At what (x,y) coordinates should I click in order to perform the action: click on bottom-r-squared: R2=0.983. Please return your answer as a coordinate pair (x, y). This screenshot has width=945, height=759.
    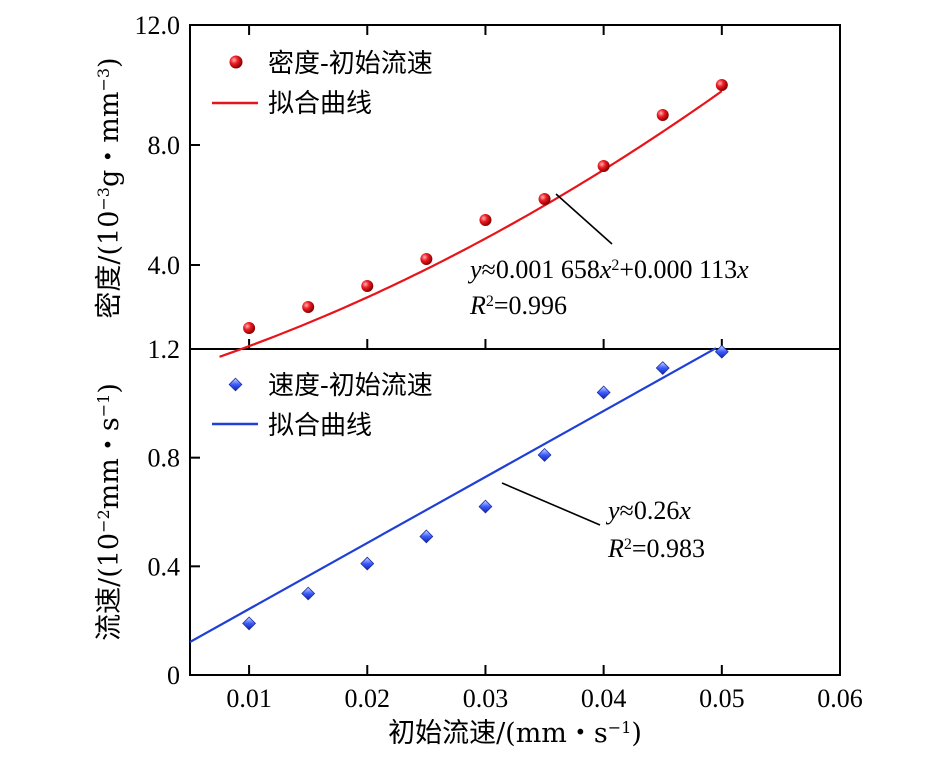
    Looking at the image, I should click on (656, 548).